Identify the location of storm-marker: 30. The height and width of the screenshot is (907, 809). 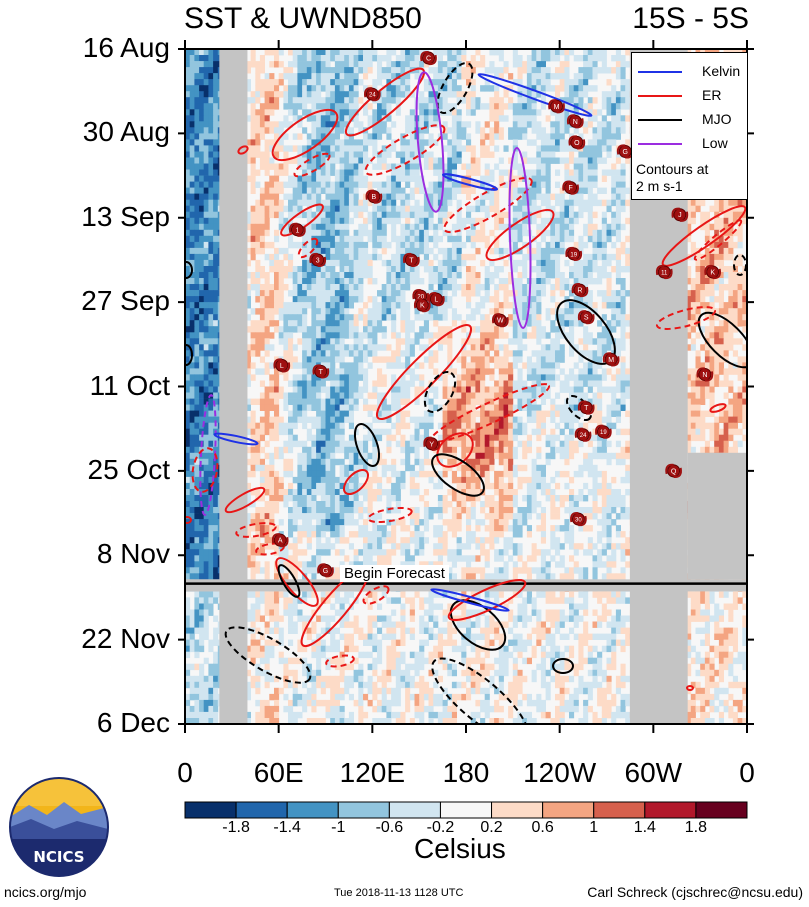
(578, 519).